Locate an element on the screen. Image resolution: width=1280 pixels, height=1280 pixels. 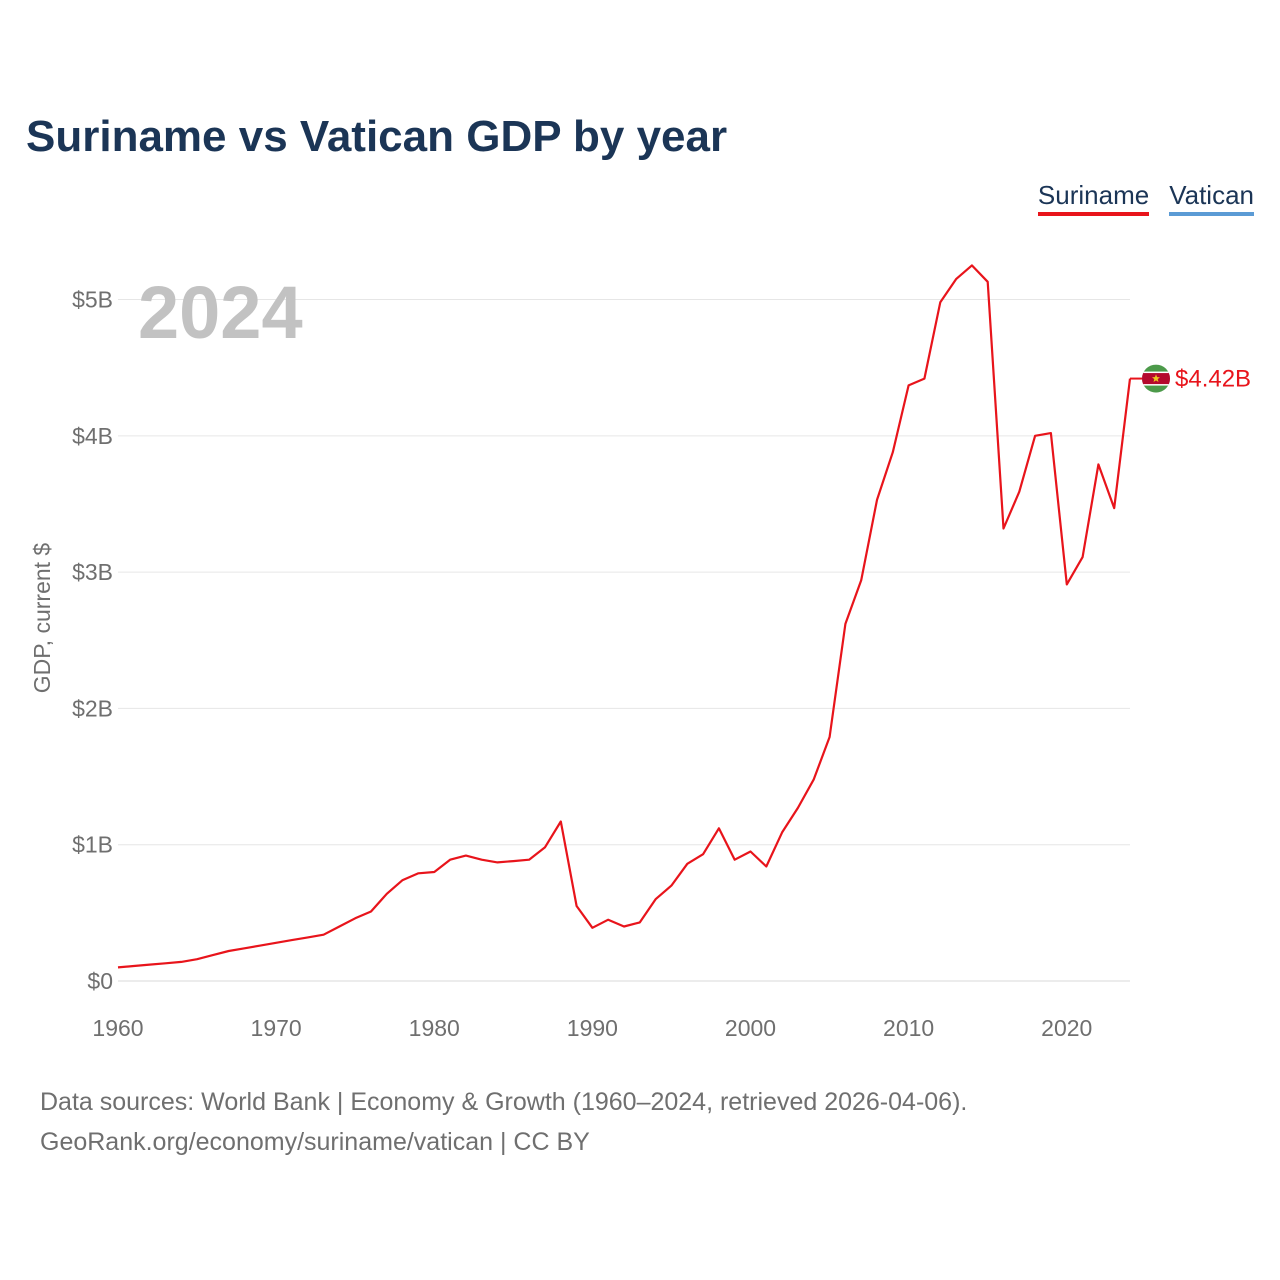
legend: Suriname Vatican is located at coordinates (1145, 198).